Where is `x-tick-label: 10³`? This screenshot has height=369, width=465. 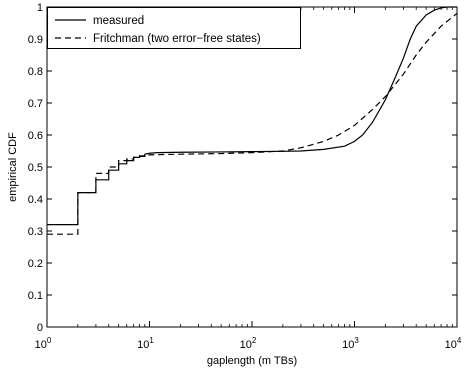 x-tick-label: 10³ is located at coordinates (350, 343).